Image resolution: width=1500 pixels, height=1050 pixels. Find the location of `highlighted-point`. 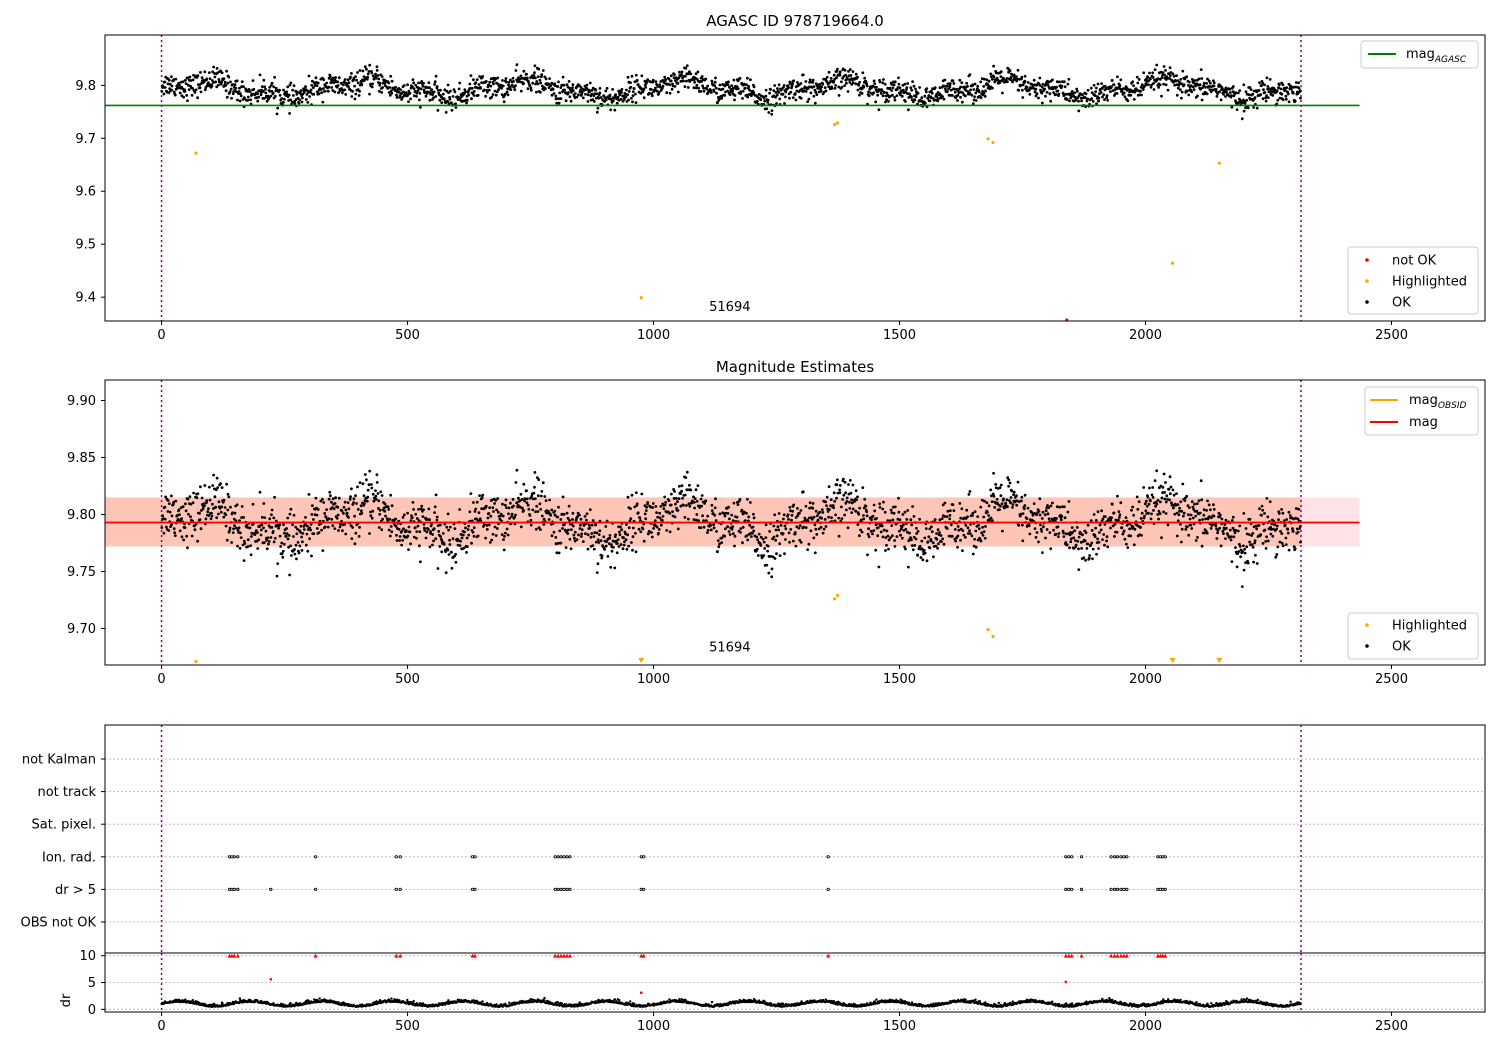

highlighted-point is located at coordinates (837, 595).